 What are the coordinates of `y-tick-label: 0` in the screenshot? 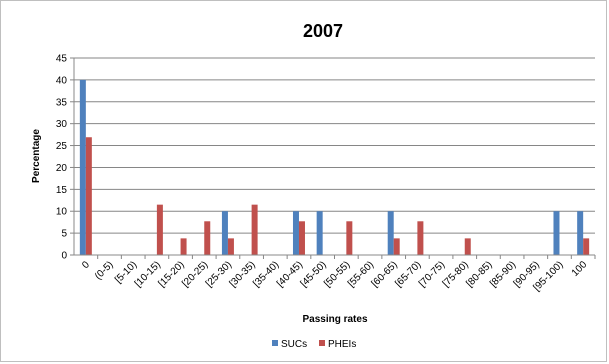 It's located at (64, 256).